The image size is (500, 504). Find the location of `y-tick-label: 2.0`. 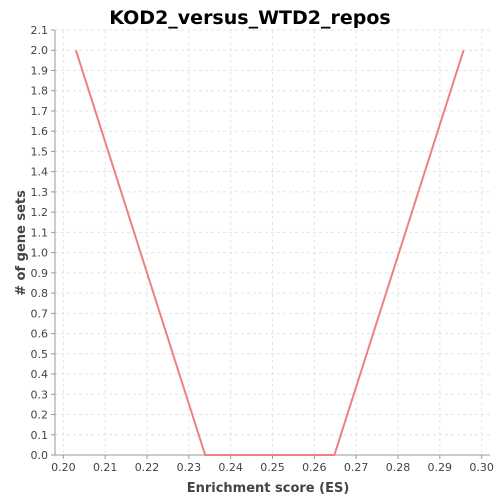

y-tick-label: 2.0 is located at coordinates (40, 50).